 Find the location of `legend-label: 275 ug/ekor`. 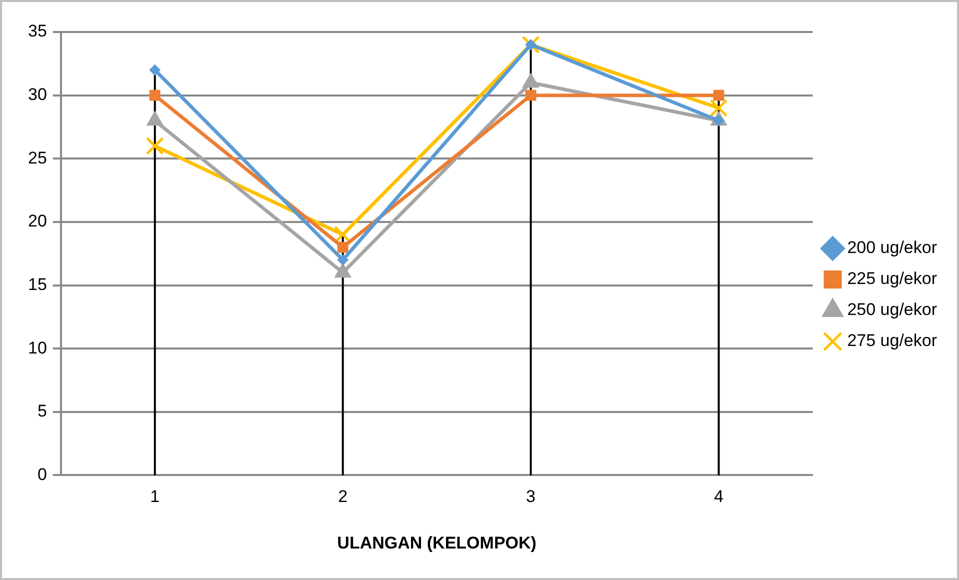

legend-label: 275 ug/ekor is located at coordinates (892, 340).